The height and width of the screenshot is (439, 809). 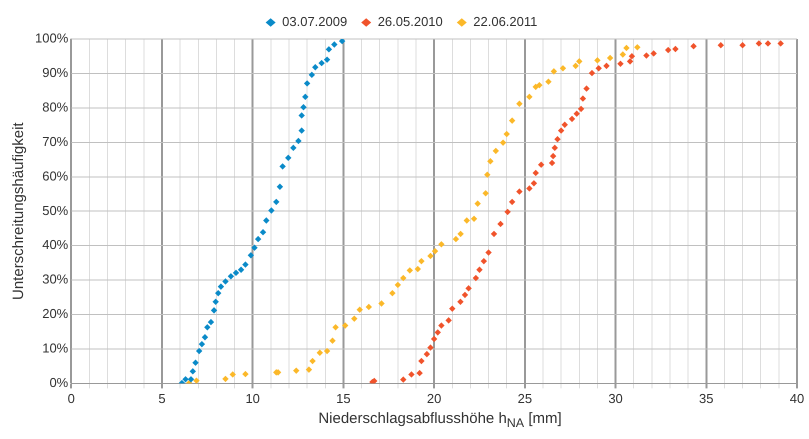 I want to click on x-tick-label: 15, so click(x=343, y=398).